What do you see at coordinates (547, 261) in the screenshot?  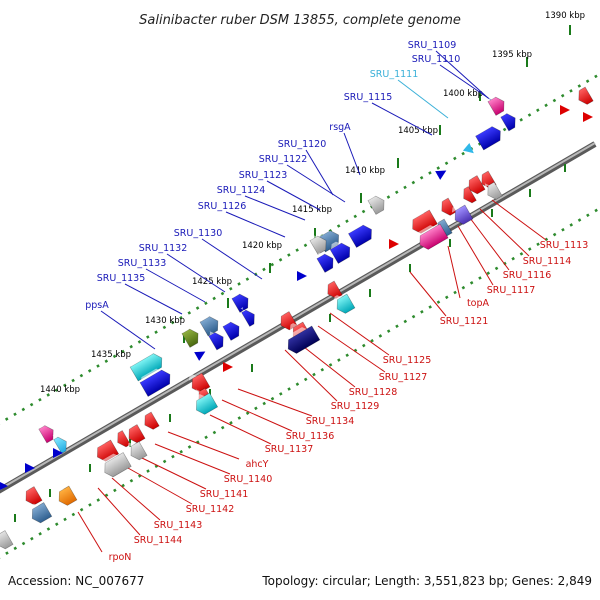 I see `reverse-gene-label: SRU_1114` at bounding box center [547, 261].